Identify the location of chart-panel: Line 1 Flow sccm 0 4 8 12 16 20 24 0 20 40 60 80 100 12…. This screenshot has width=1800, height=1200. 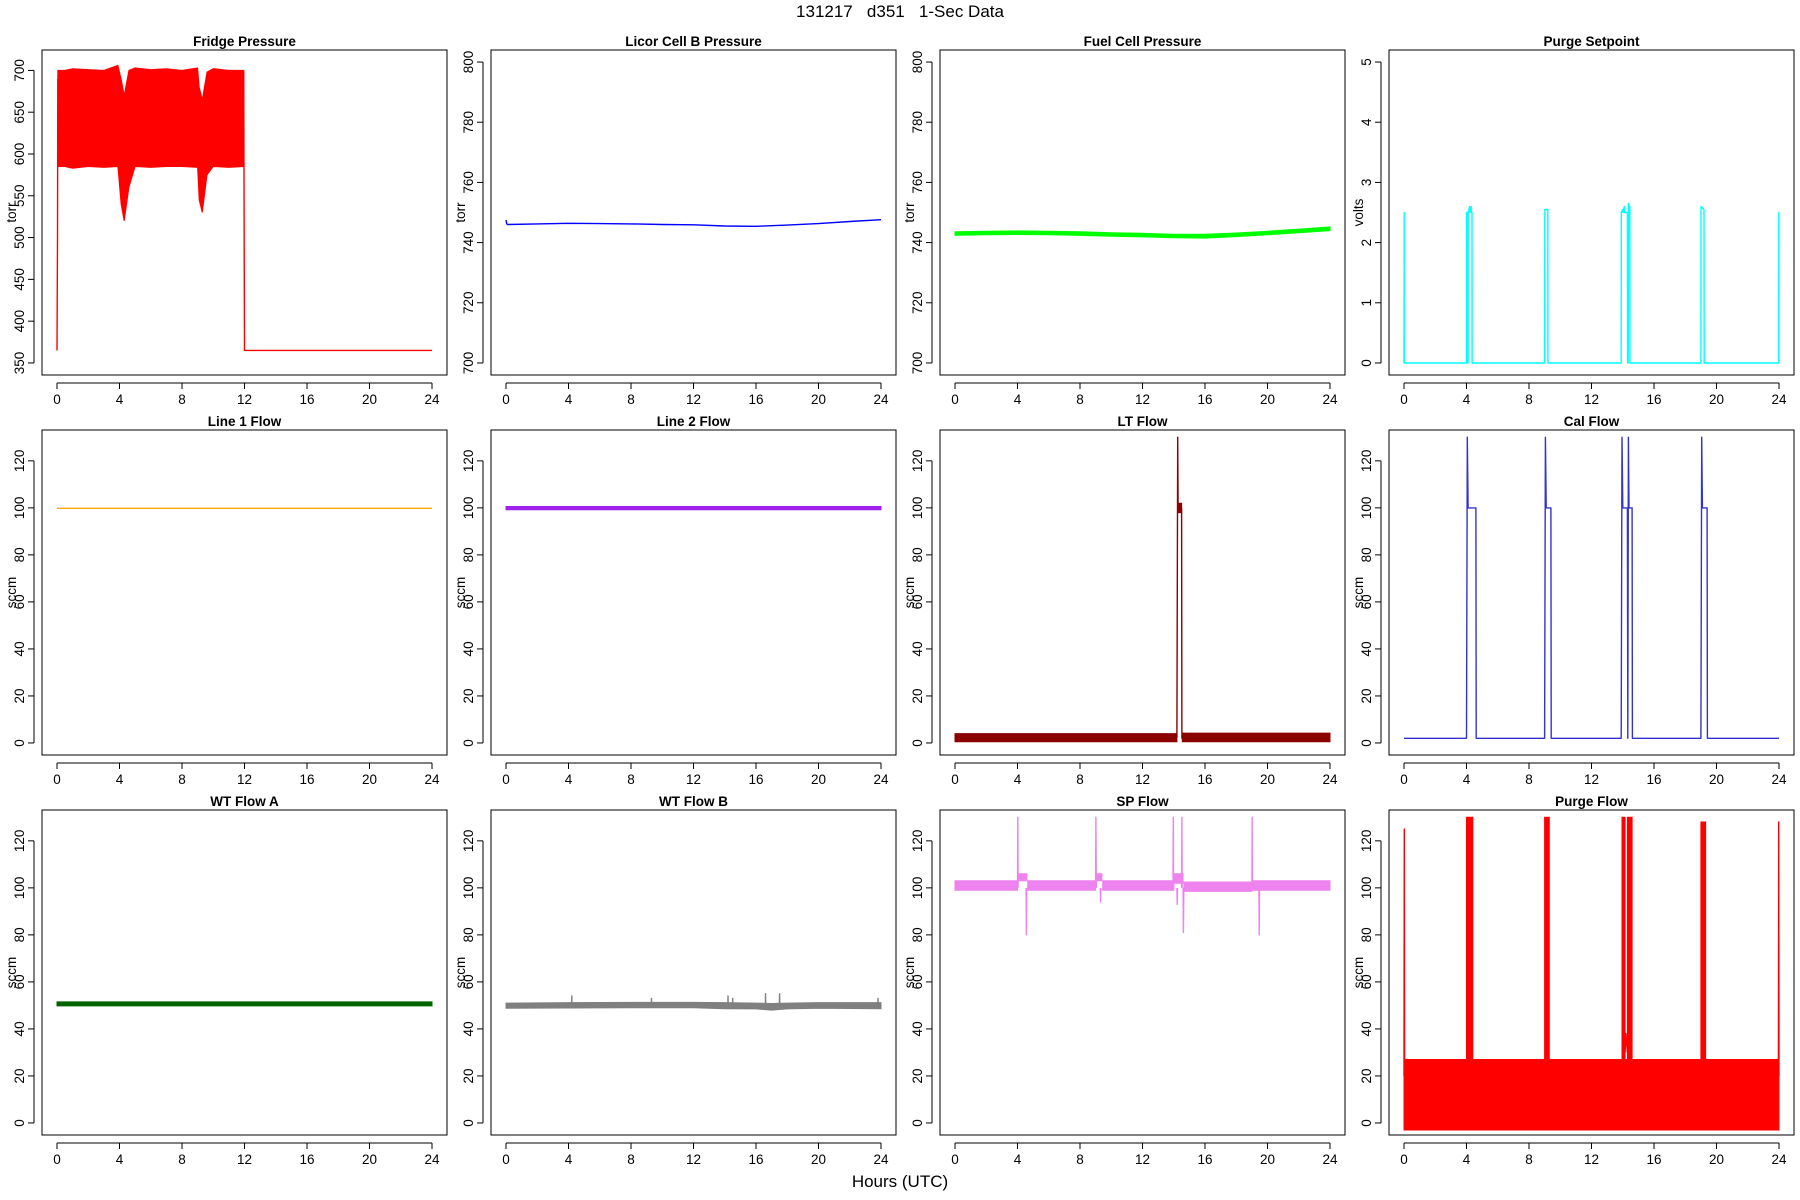
(226, 600).